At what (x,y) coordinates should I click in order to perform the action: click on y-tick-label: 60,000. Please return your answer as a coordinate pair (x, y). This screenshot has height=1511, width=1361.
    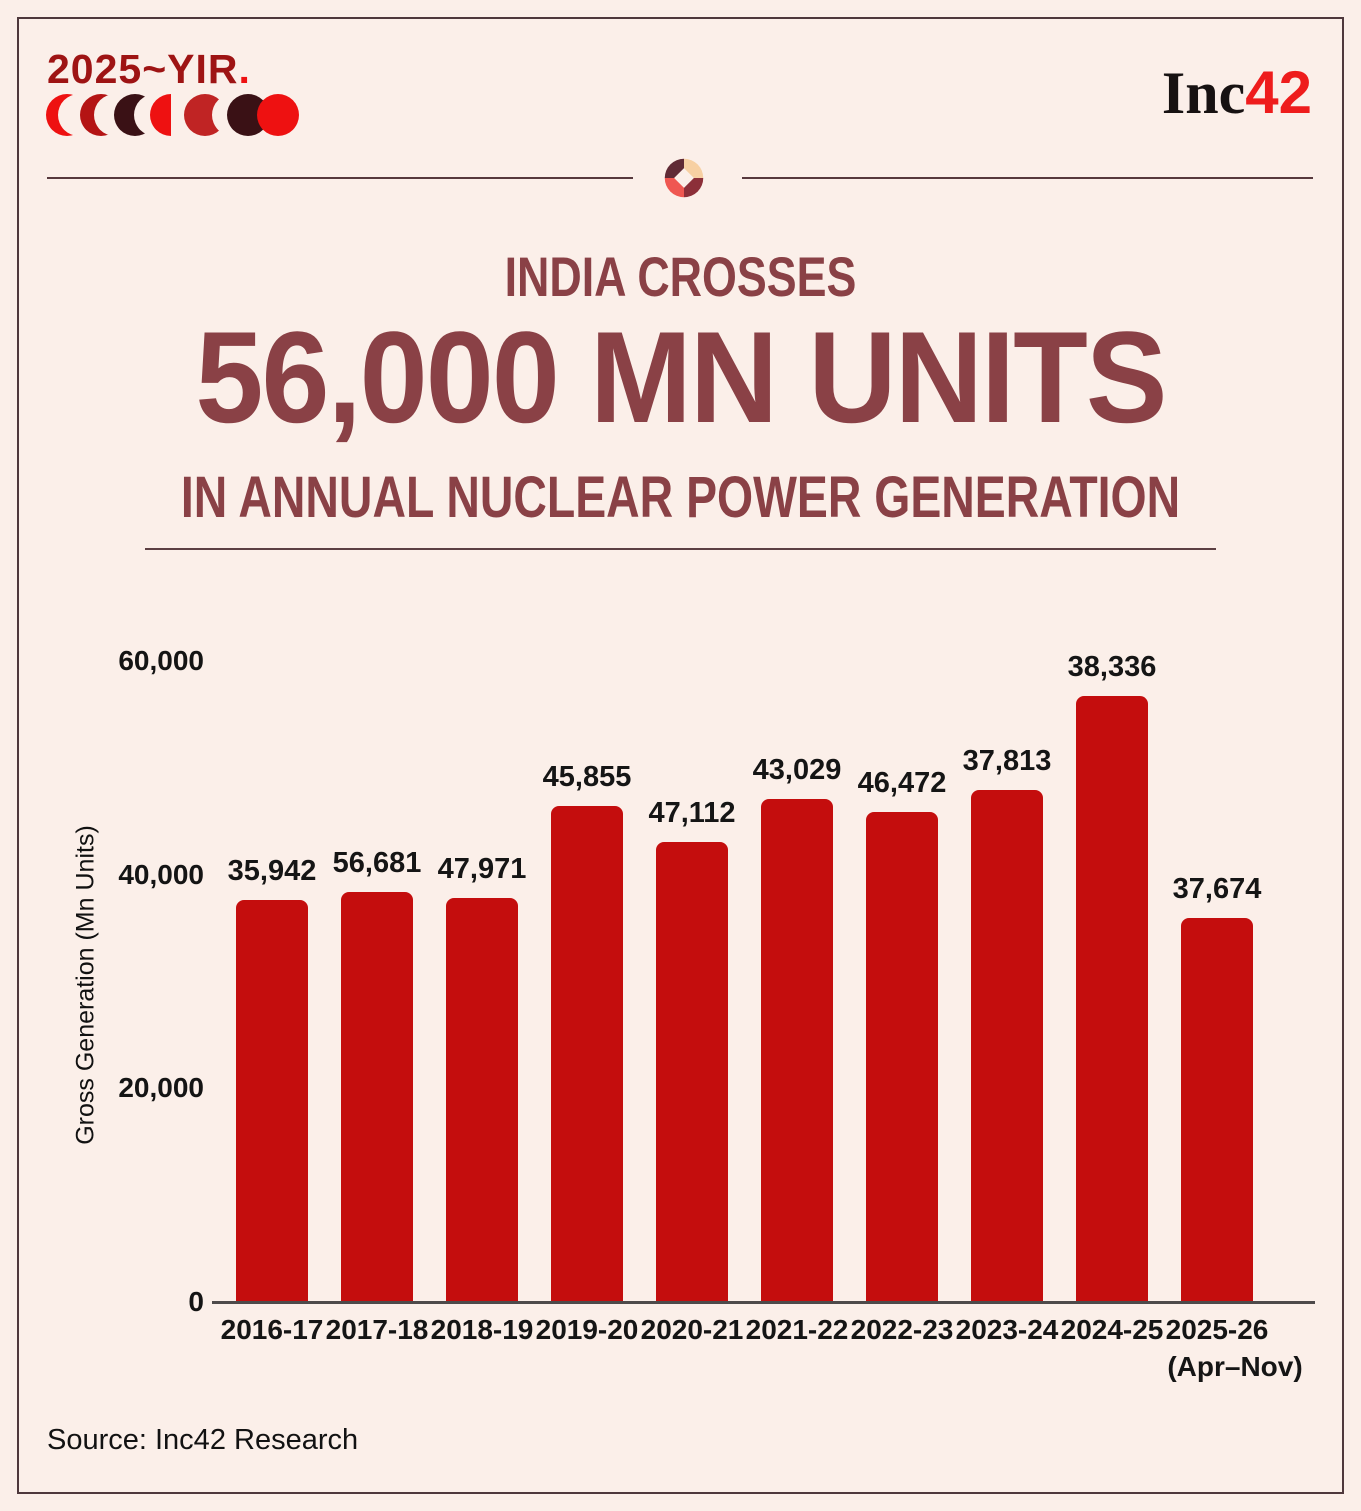
    Looking at the image, I should click on (161, 660).